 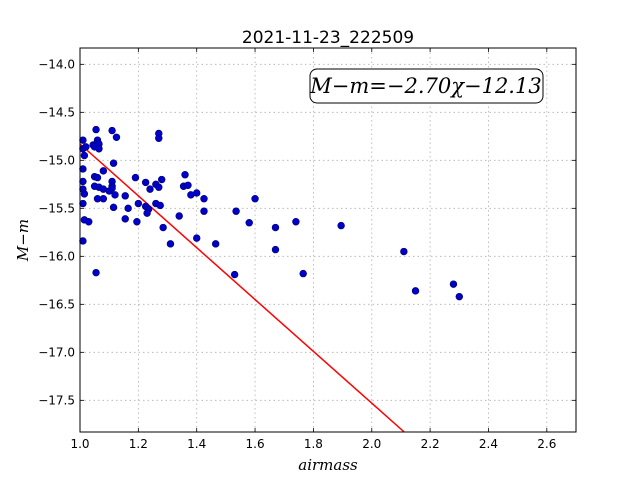 I want to click on y-tick-label: −16.0, so click(x=56, y=256).